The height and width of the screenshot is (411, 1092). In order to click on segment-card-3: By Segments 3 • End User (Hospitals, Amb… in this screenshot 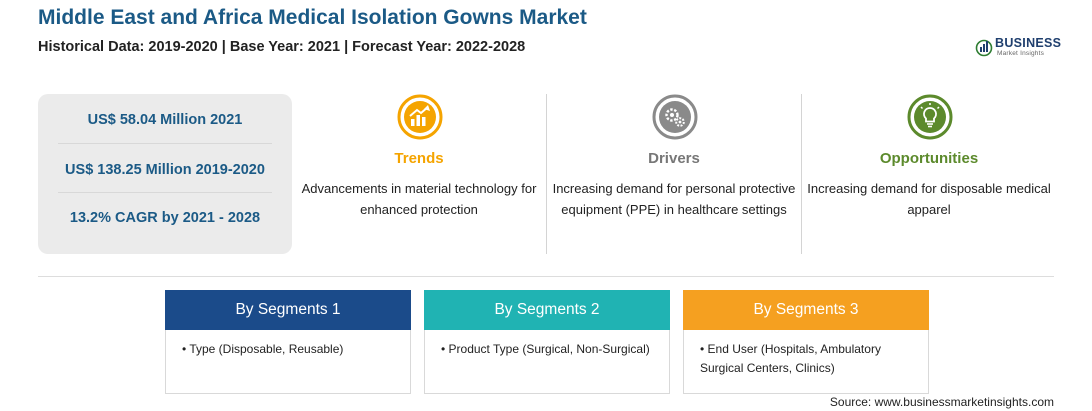, I will do `click(806, 342)`.